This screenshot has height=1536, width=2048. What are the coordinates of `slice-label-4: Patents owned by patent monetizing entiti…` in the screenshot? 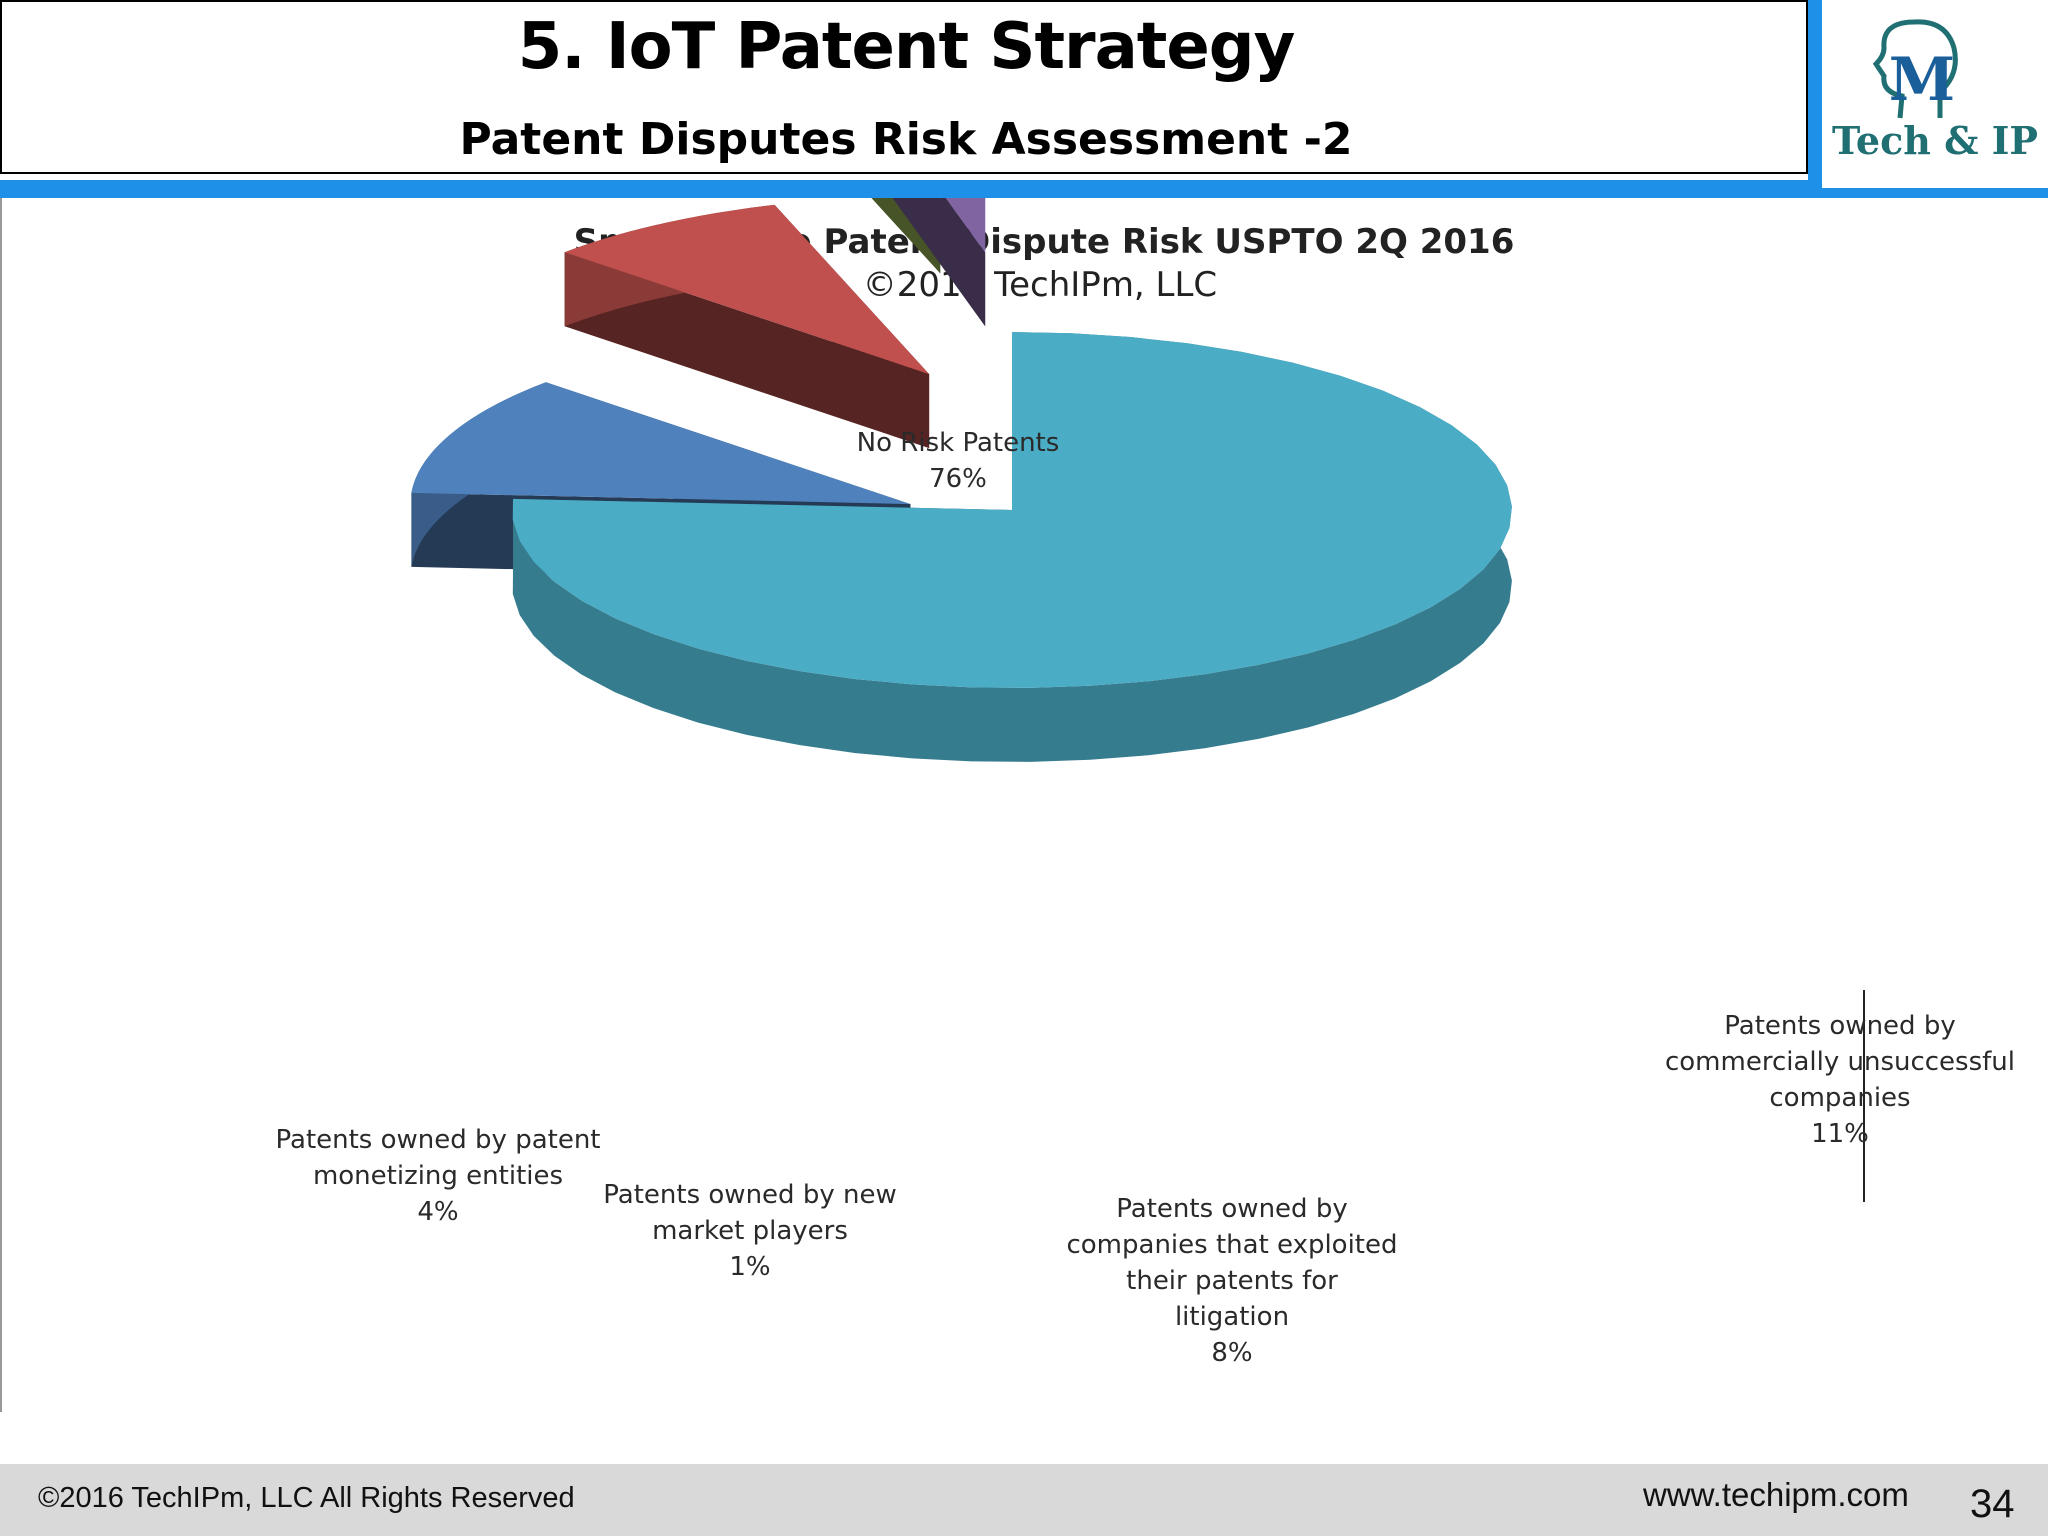 It's located at (438, 1176).